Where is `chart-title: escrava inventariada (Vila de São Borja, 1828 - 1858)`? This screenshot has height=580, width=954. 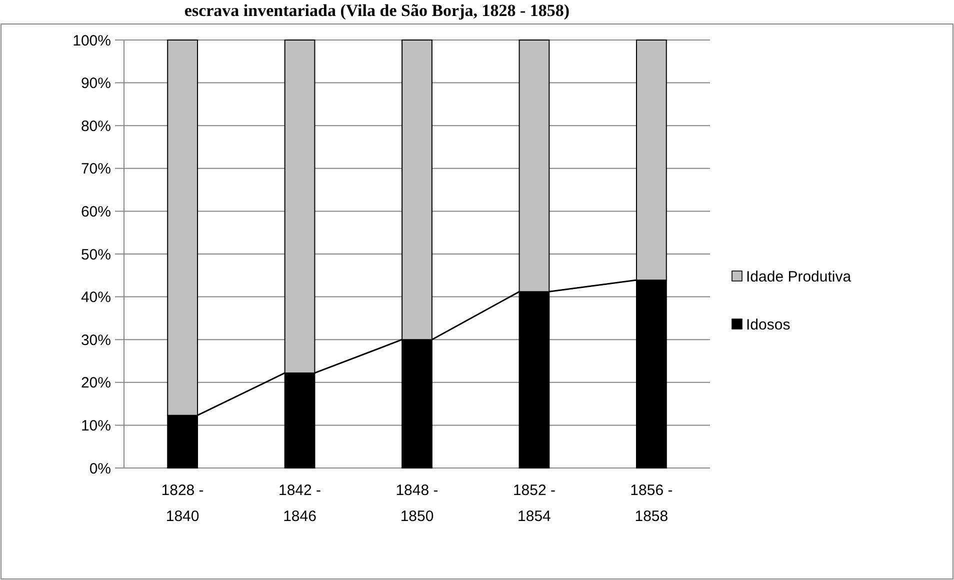 chart-title: escrava inventariada (Vila de São Borja, 1828 - 1858) is located at coordinates (377, 10).